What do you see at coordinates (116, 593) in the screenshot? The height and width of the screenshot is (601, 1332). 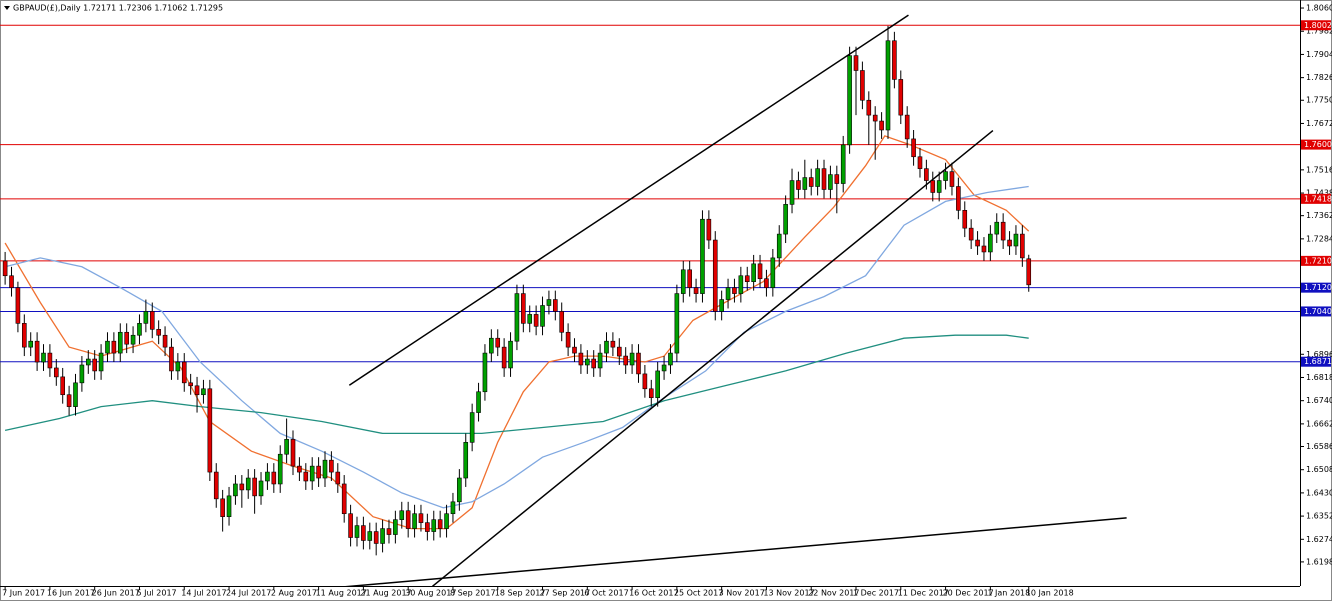 I see `x-tick-label: 26 Jun 2017` at bounding box center [116, 593].